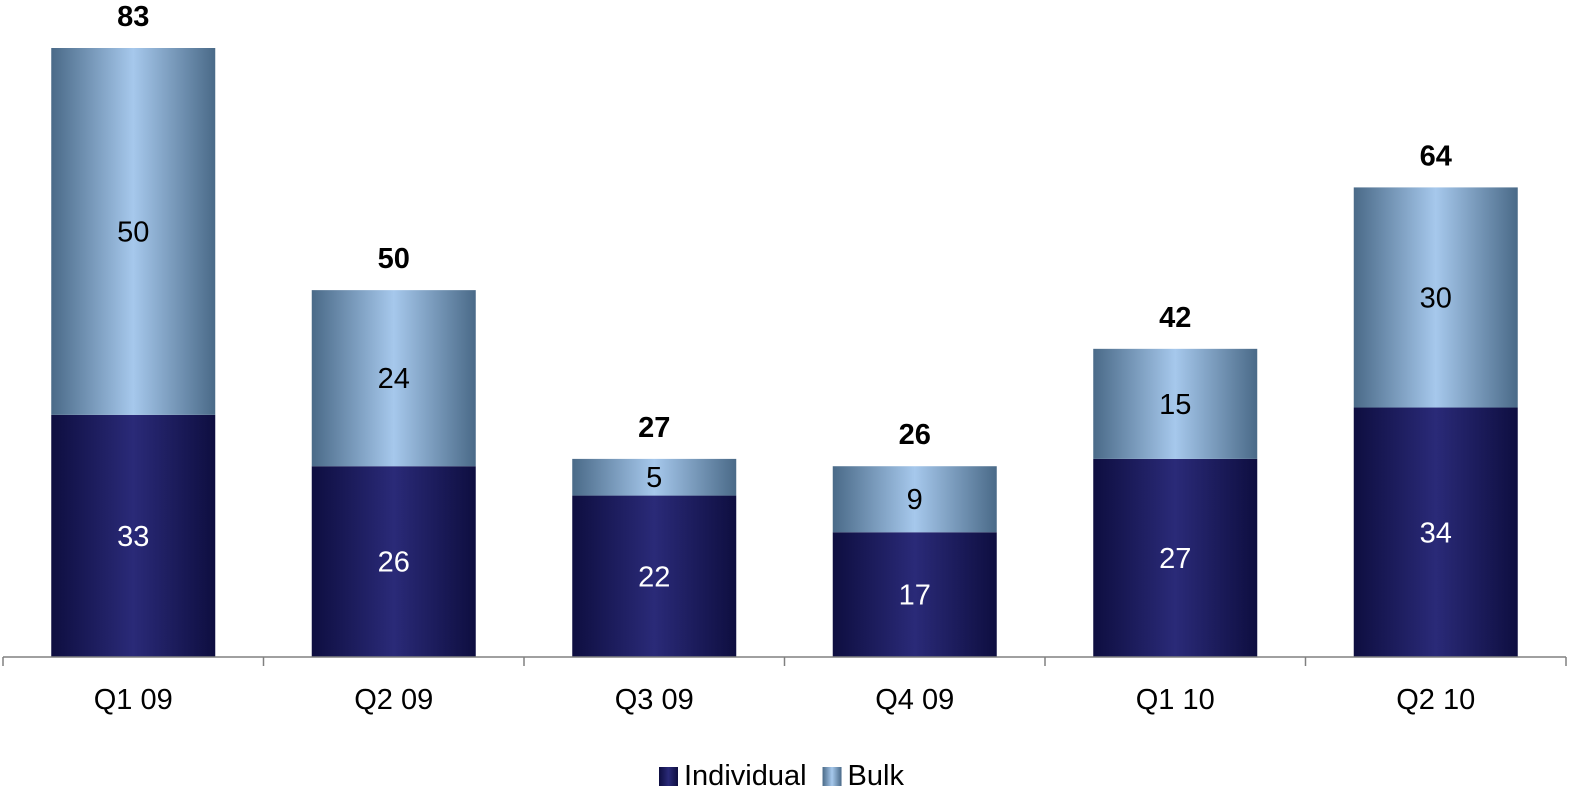 The image size is (1580, 803). I want to click on x-tick-label: Q2 09, so click(393, 700).